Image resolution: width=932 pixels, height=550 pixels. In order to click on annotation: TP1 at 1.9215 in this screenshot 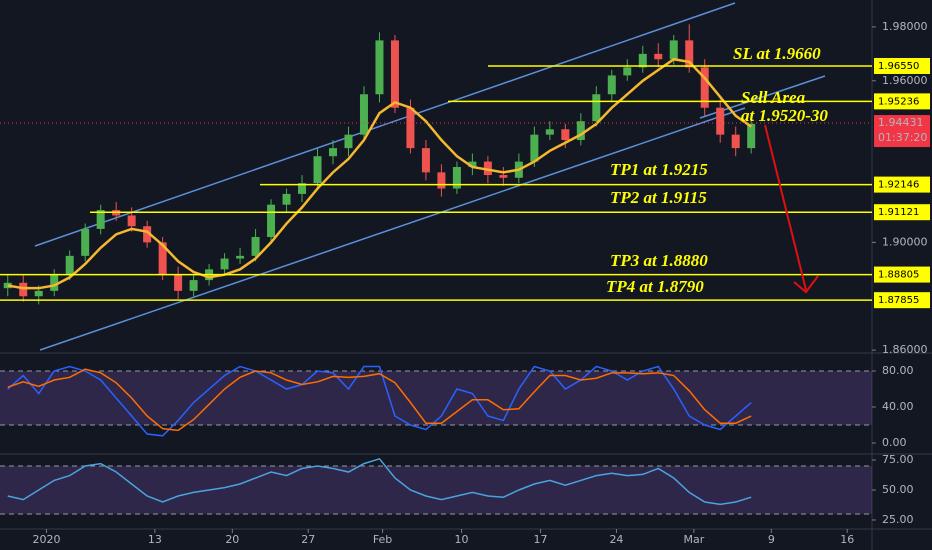, I will do `click(659, 169)`.